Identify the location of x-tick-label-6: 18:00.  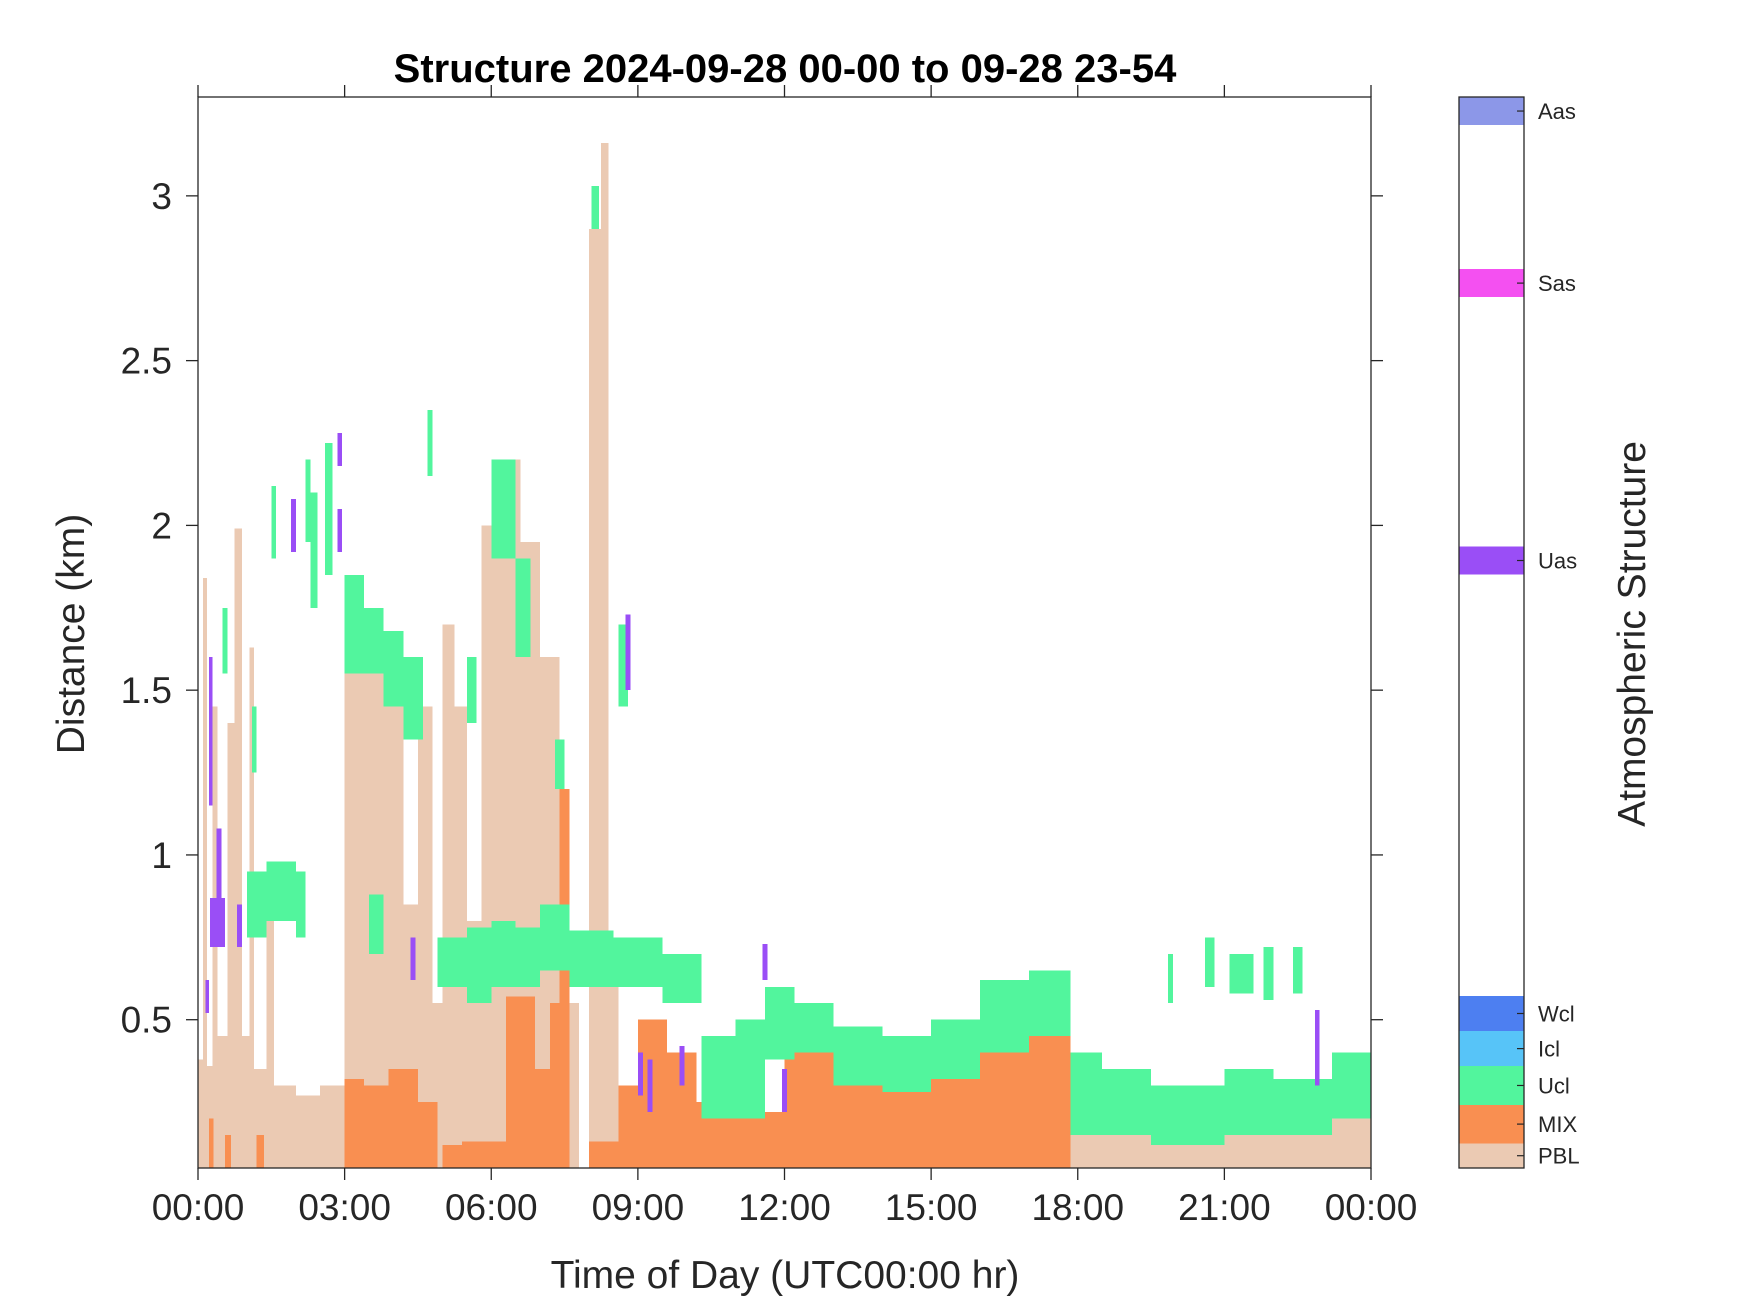
(1077, 1207).